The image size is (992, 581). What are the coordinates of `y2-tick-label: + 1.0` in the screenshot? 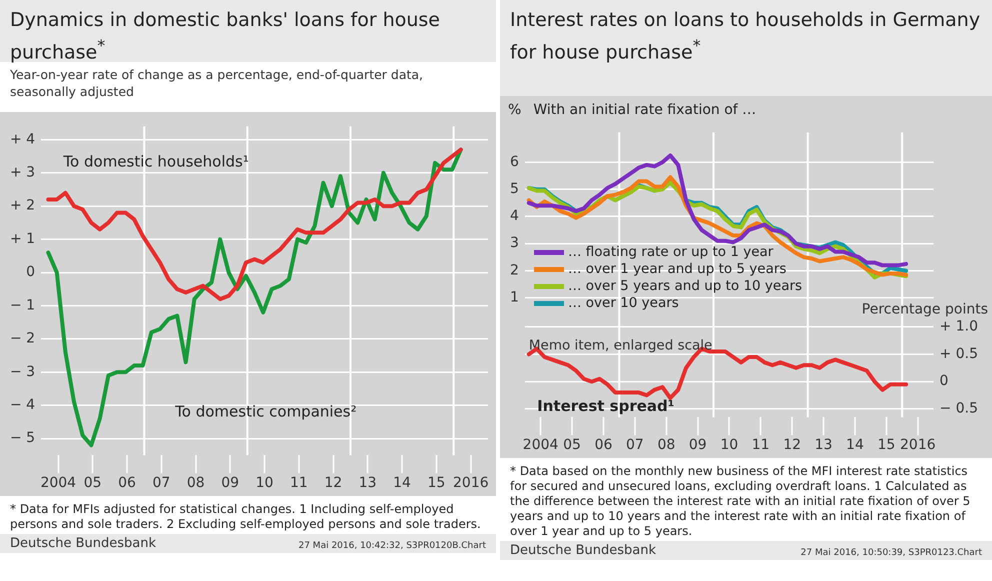 It's located at (959, 326).